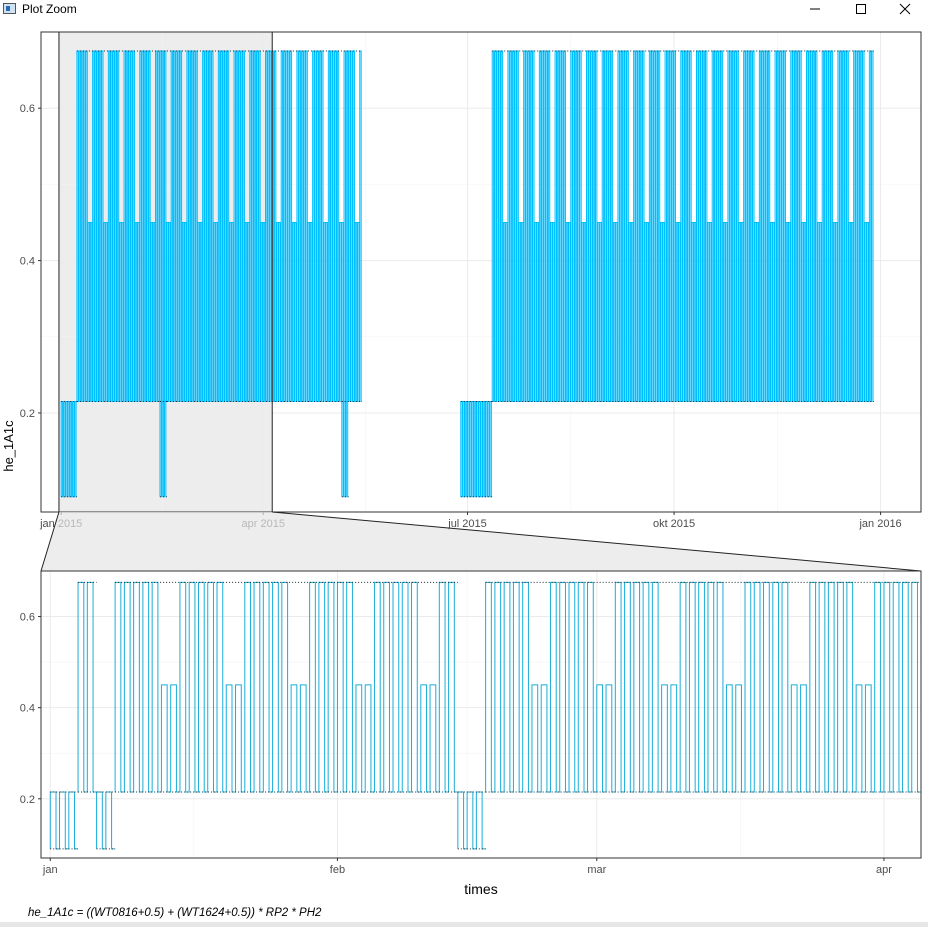 The width and height of the screenshot is (928, 927). What do you see at coordinates (597, 541) in the screenshot?
I see `zoom-connector-right` at bounding box center [597, 541].